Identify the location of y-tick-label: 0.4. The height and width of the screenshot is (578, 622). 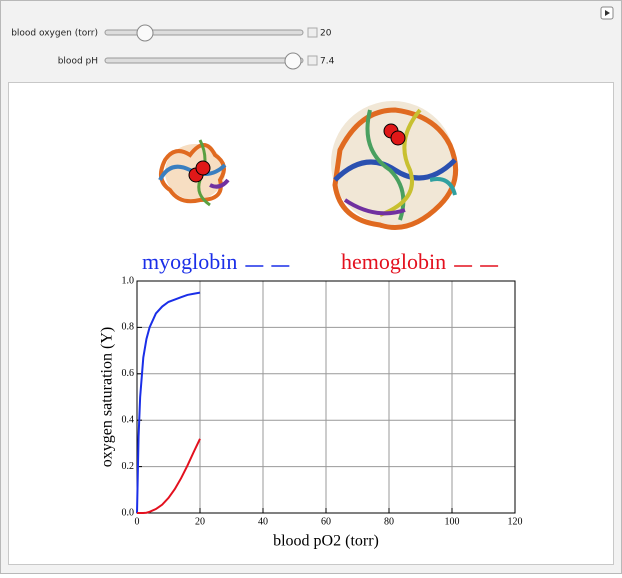
(128, 419).